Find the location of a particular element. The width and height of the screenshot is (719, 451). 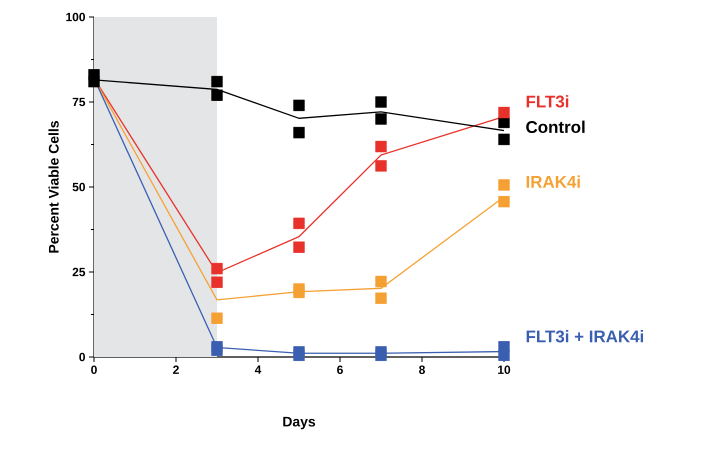

y-tick-label: 100 is located at coordinates (75, 17).